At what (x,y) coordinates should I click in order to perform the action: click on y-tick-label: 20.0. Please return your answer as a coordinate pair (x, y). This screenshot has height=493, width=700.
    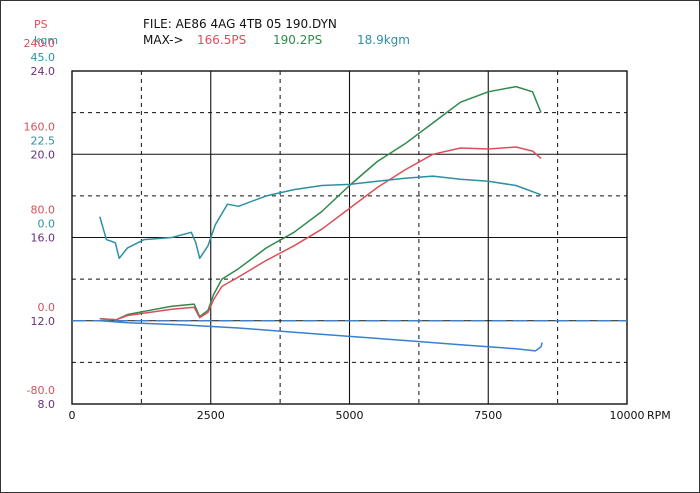
    Looking at the image, I should click on (43, 154).